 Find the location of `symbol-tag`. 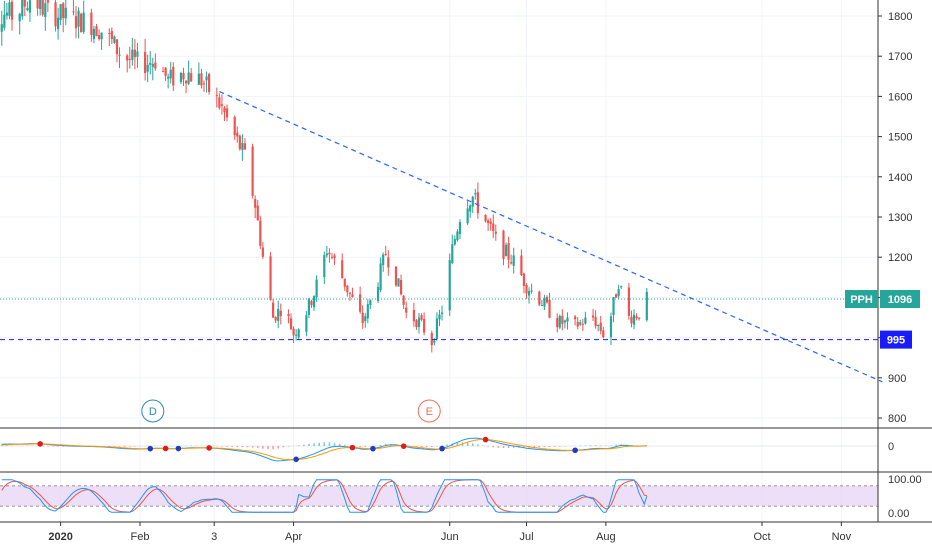

symbol-tag is located at coordinates (861, 299).